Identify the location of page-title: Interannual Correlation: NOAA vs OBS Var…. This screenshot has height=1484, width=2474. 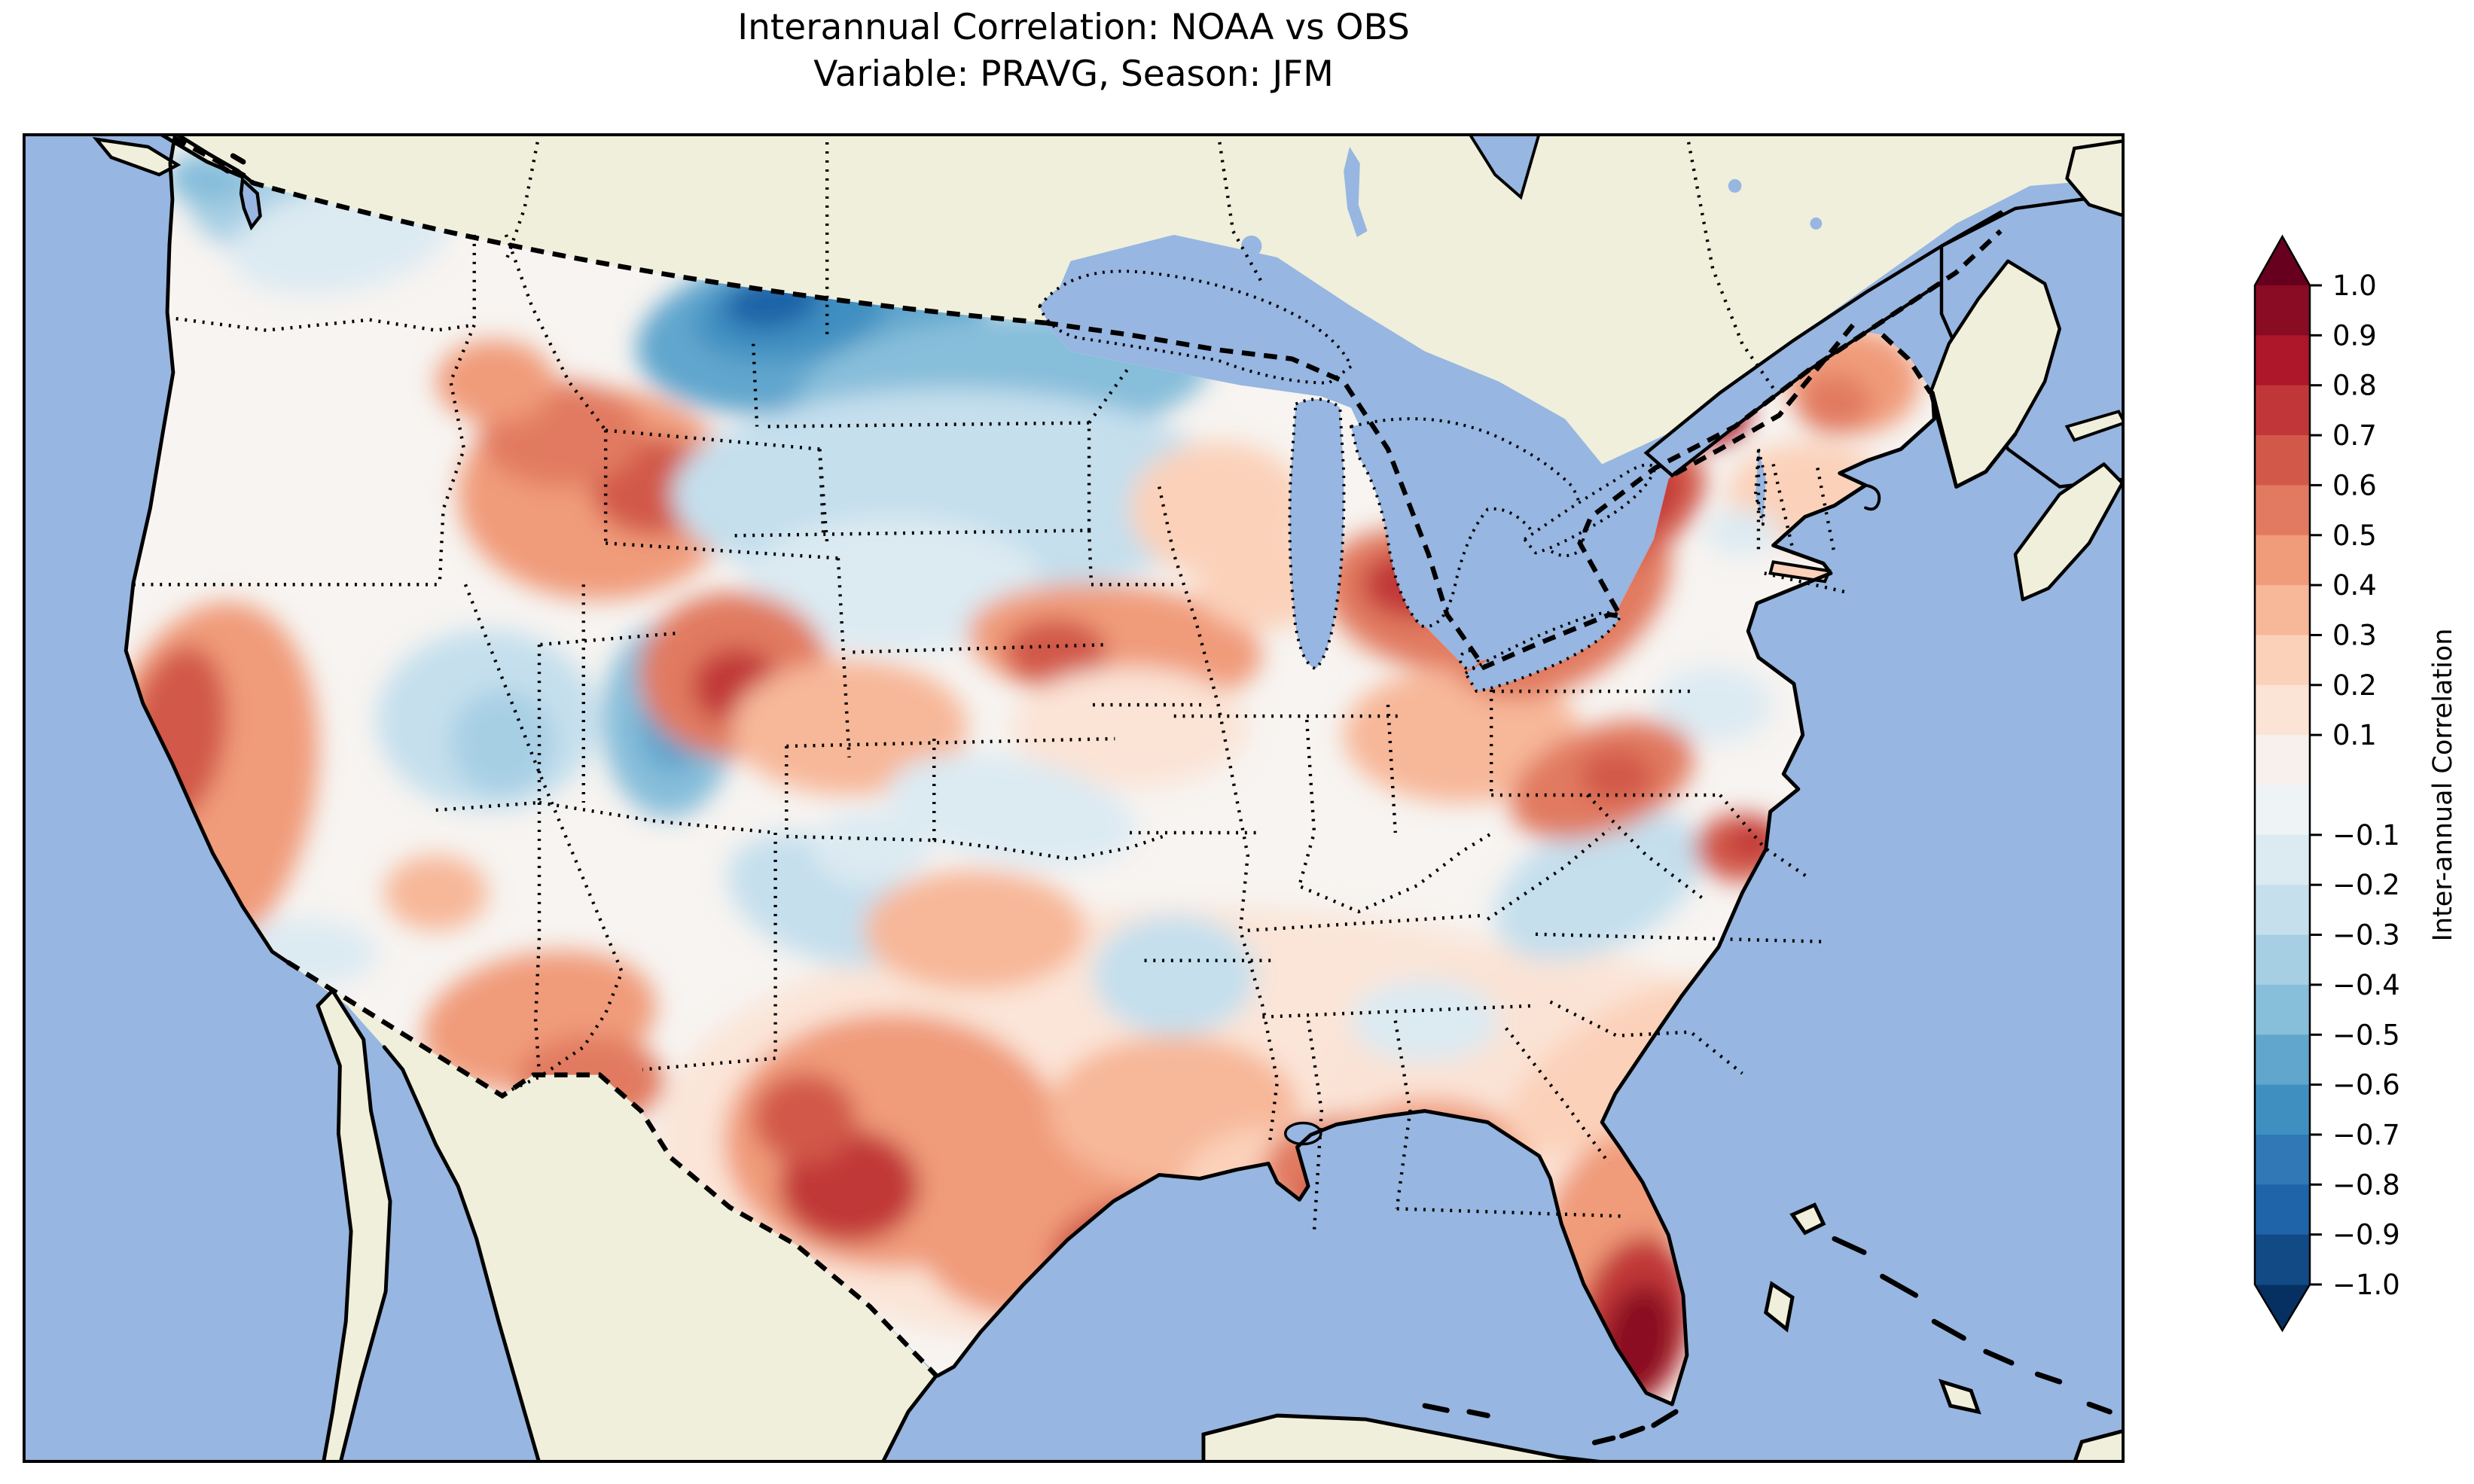
(1074, 51).